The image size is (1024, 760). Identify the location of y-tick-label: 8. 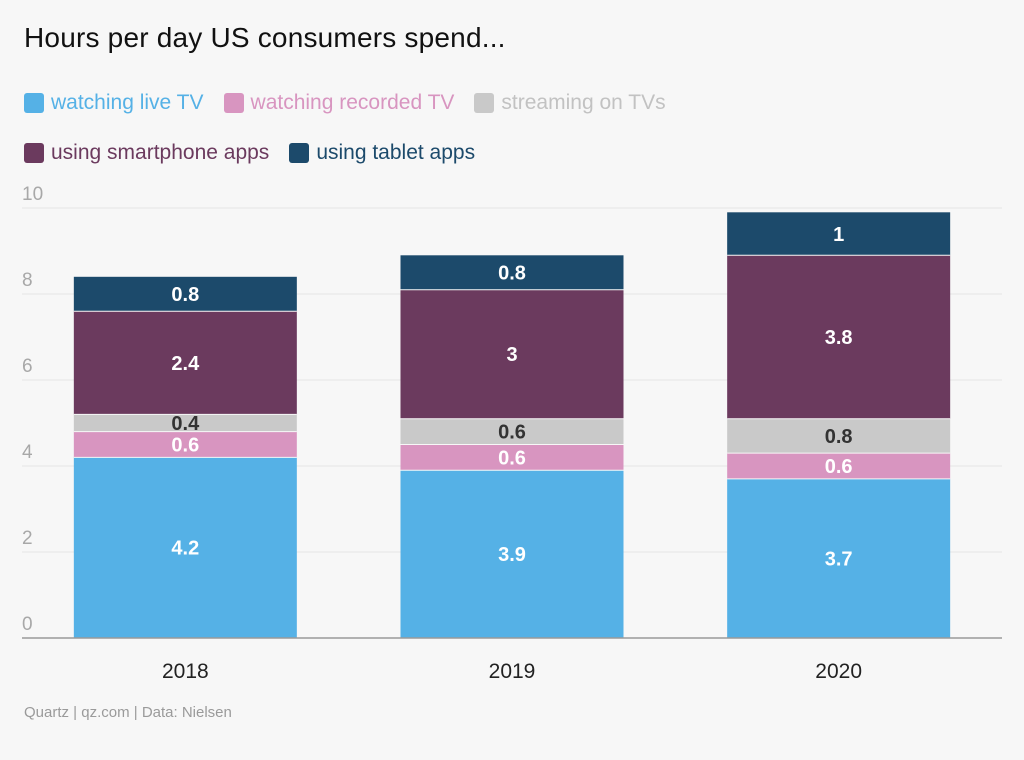
(27, 280).